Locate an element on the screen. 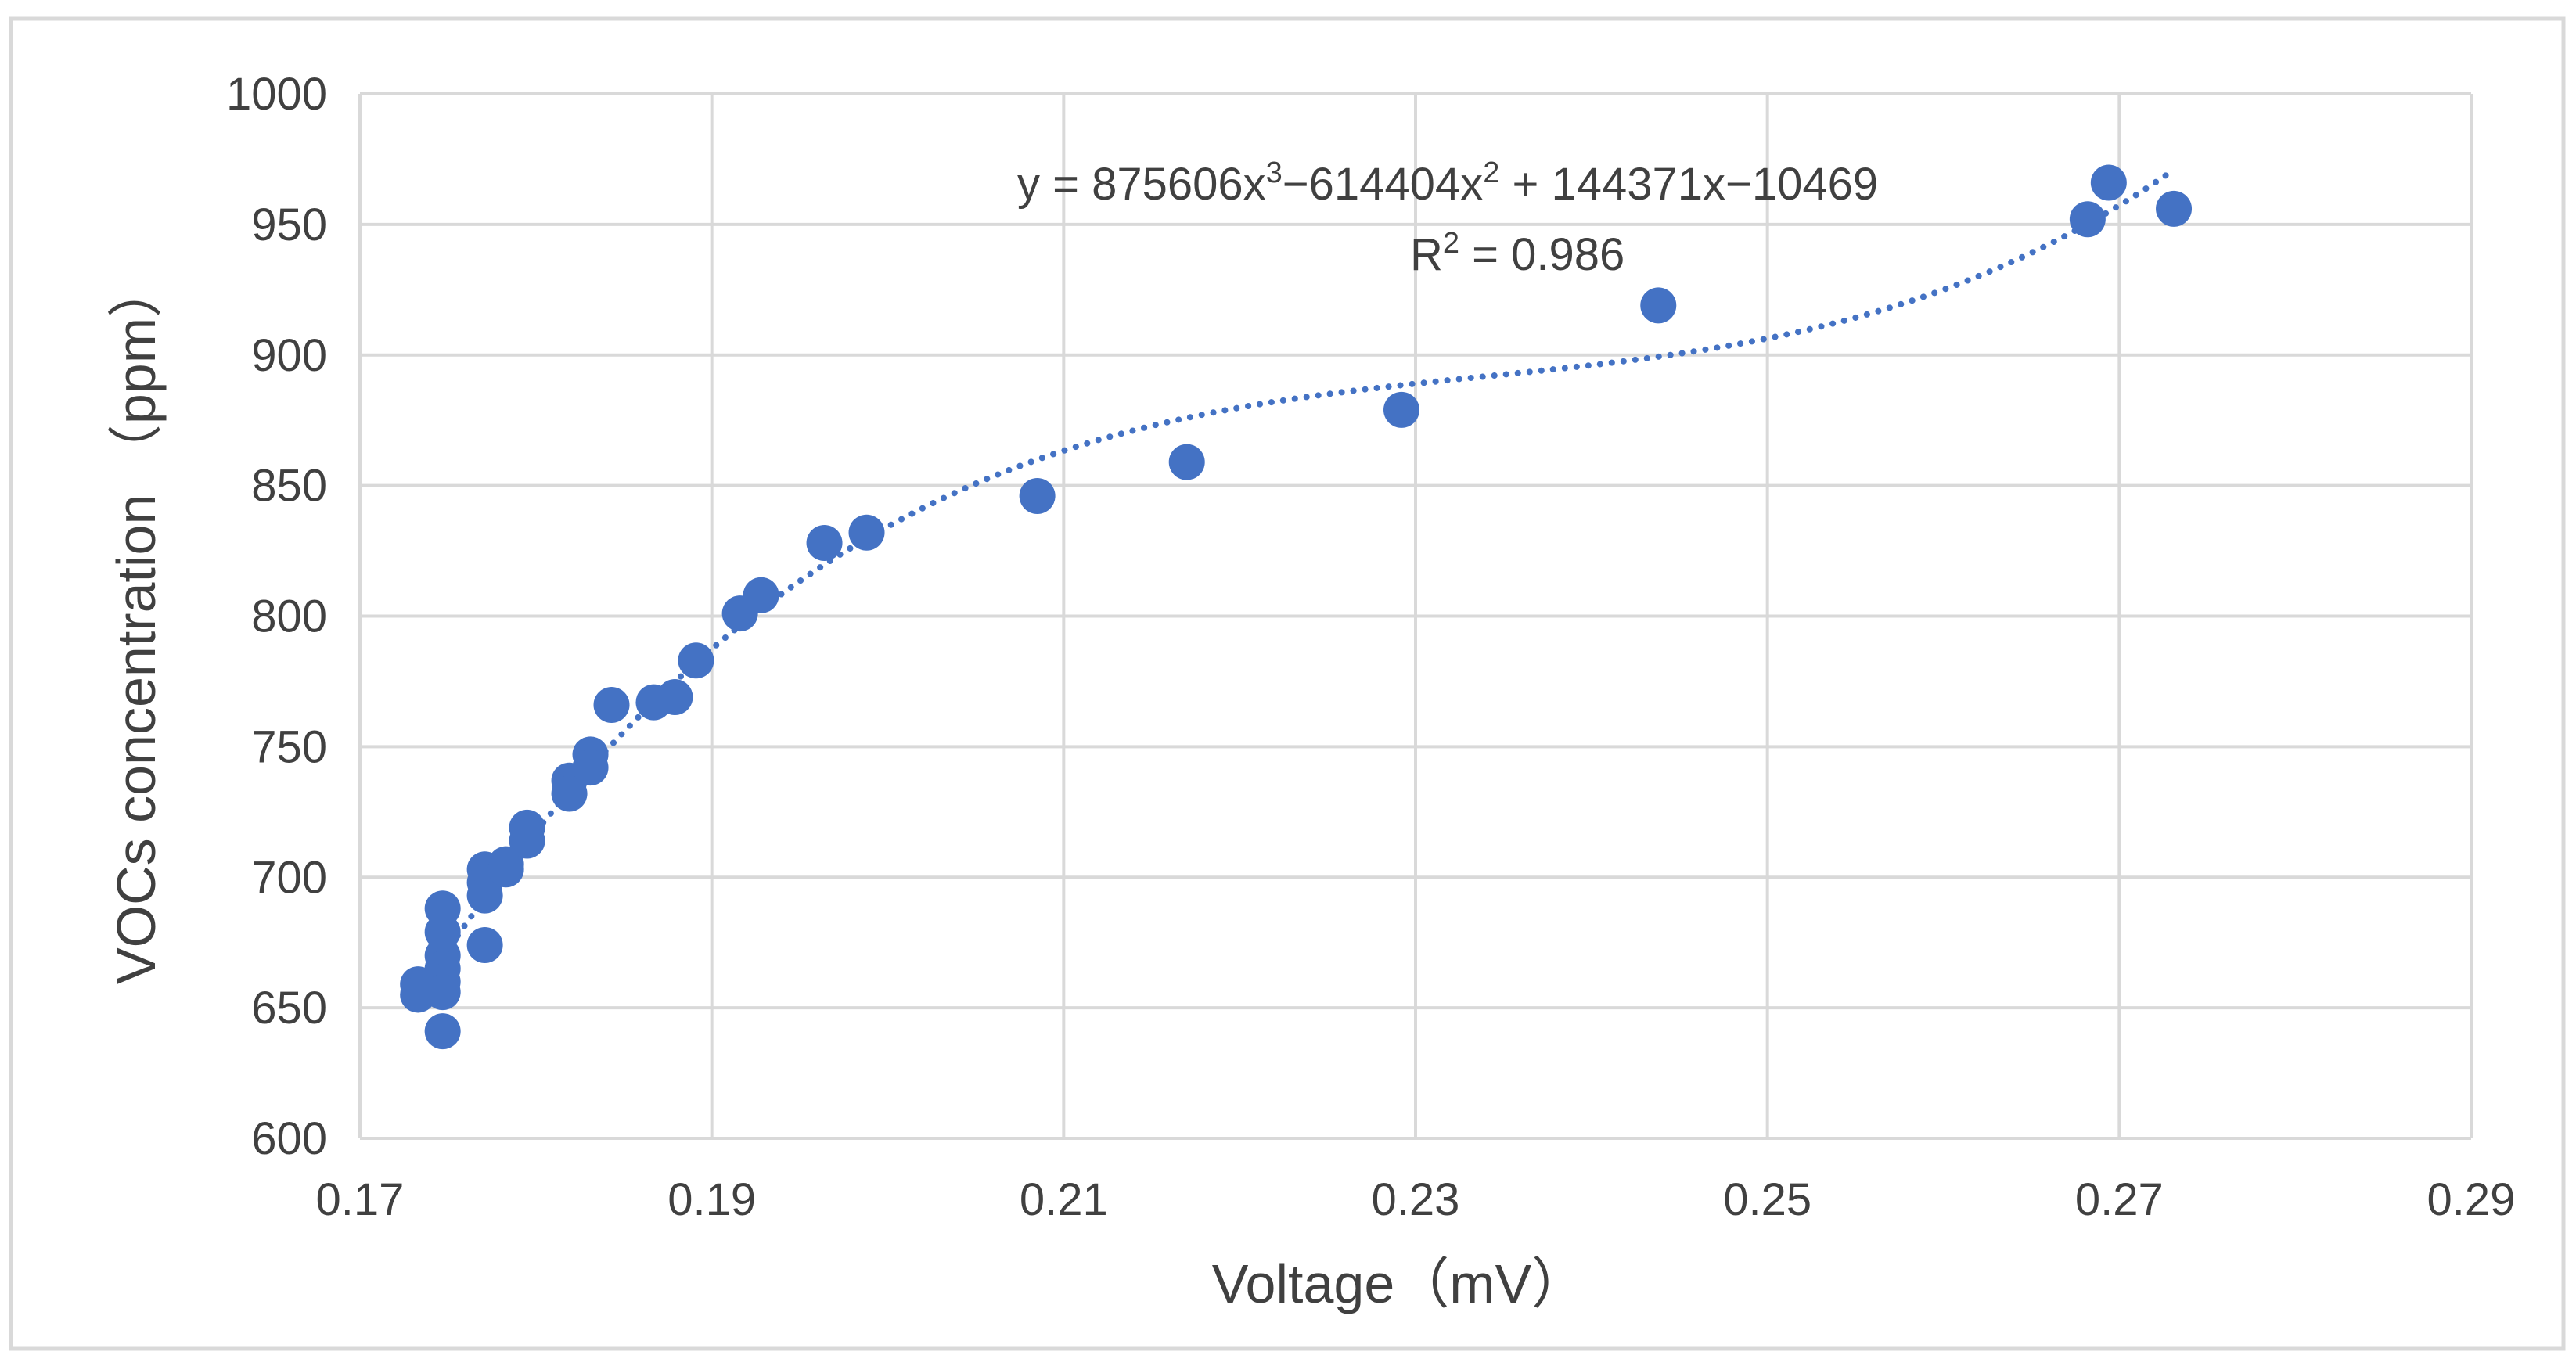 The image size is (2576, 1366). x-tick-label: 0.25 is located at coordinates (1767, 1199).